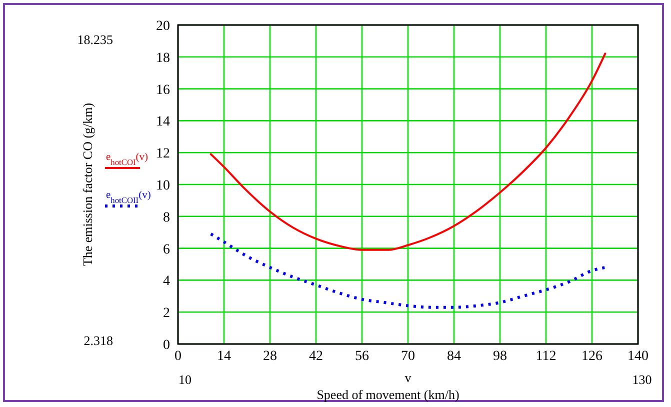 The height and width of the screenshot is (407, 671). I want to click on x-tick-label: 42, so click(316, 356).